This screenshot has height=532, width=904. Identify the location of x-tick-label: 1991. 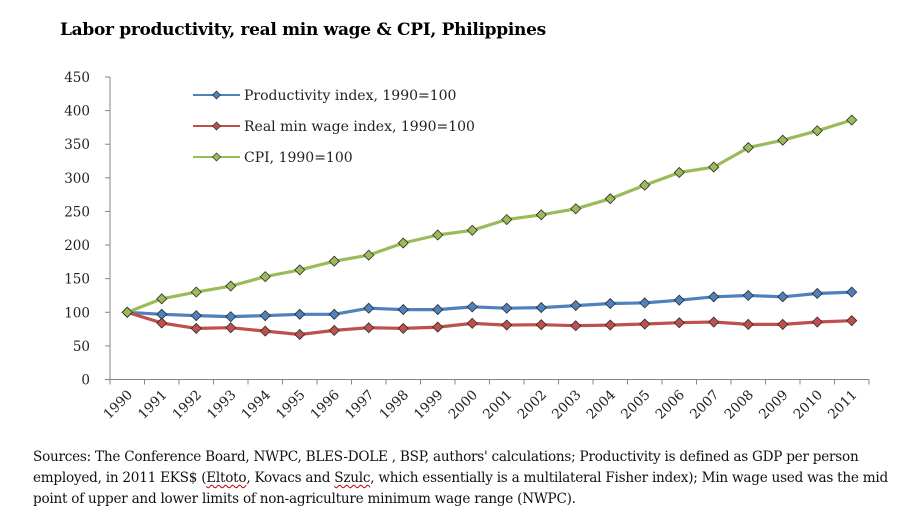
(153, 405).